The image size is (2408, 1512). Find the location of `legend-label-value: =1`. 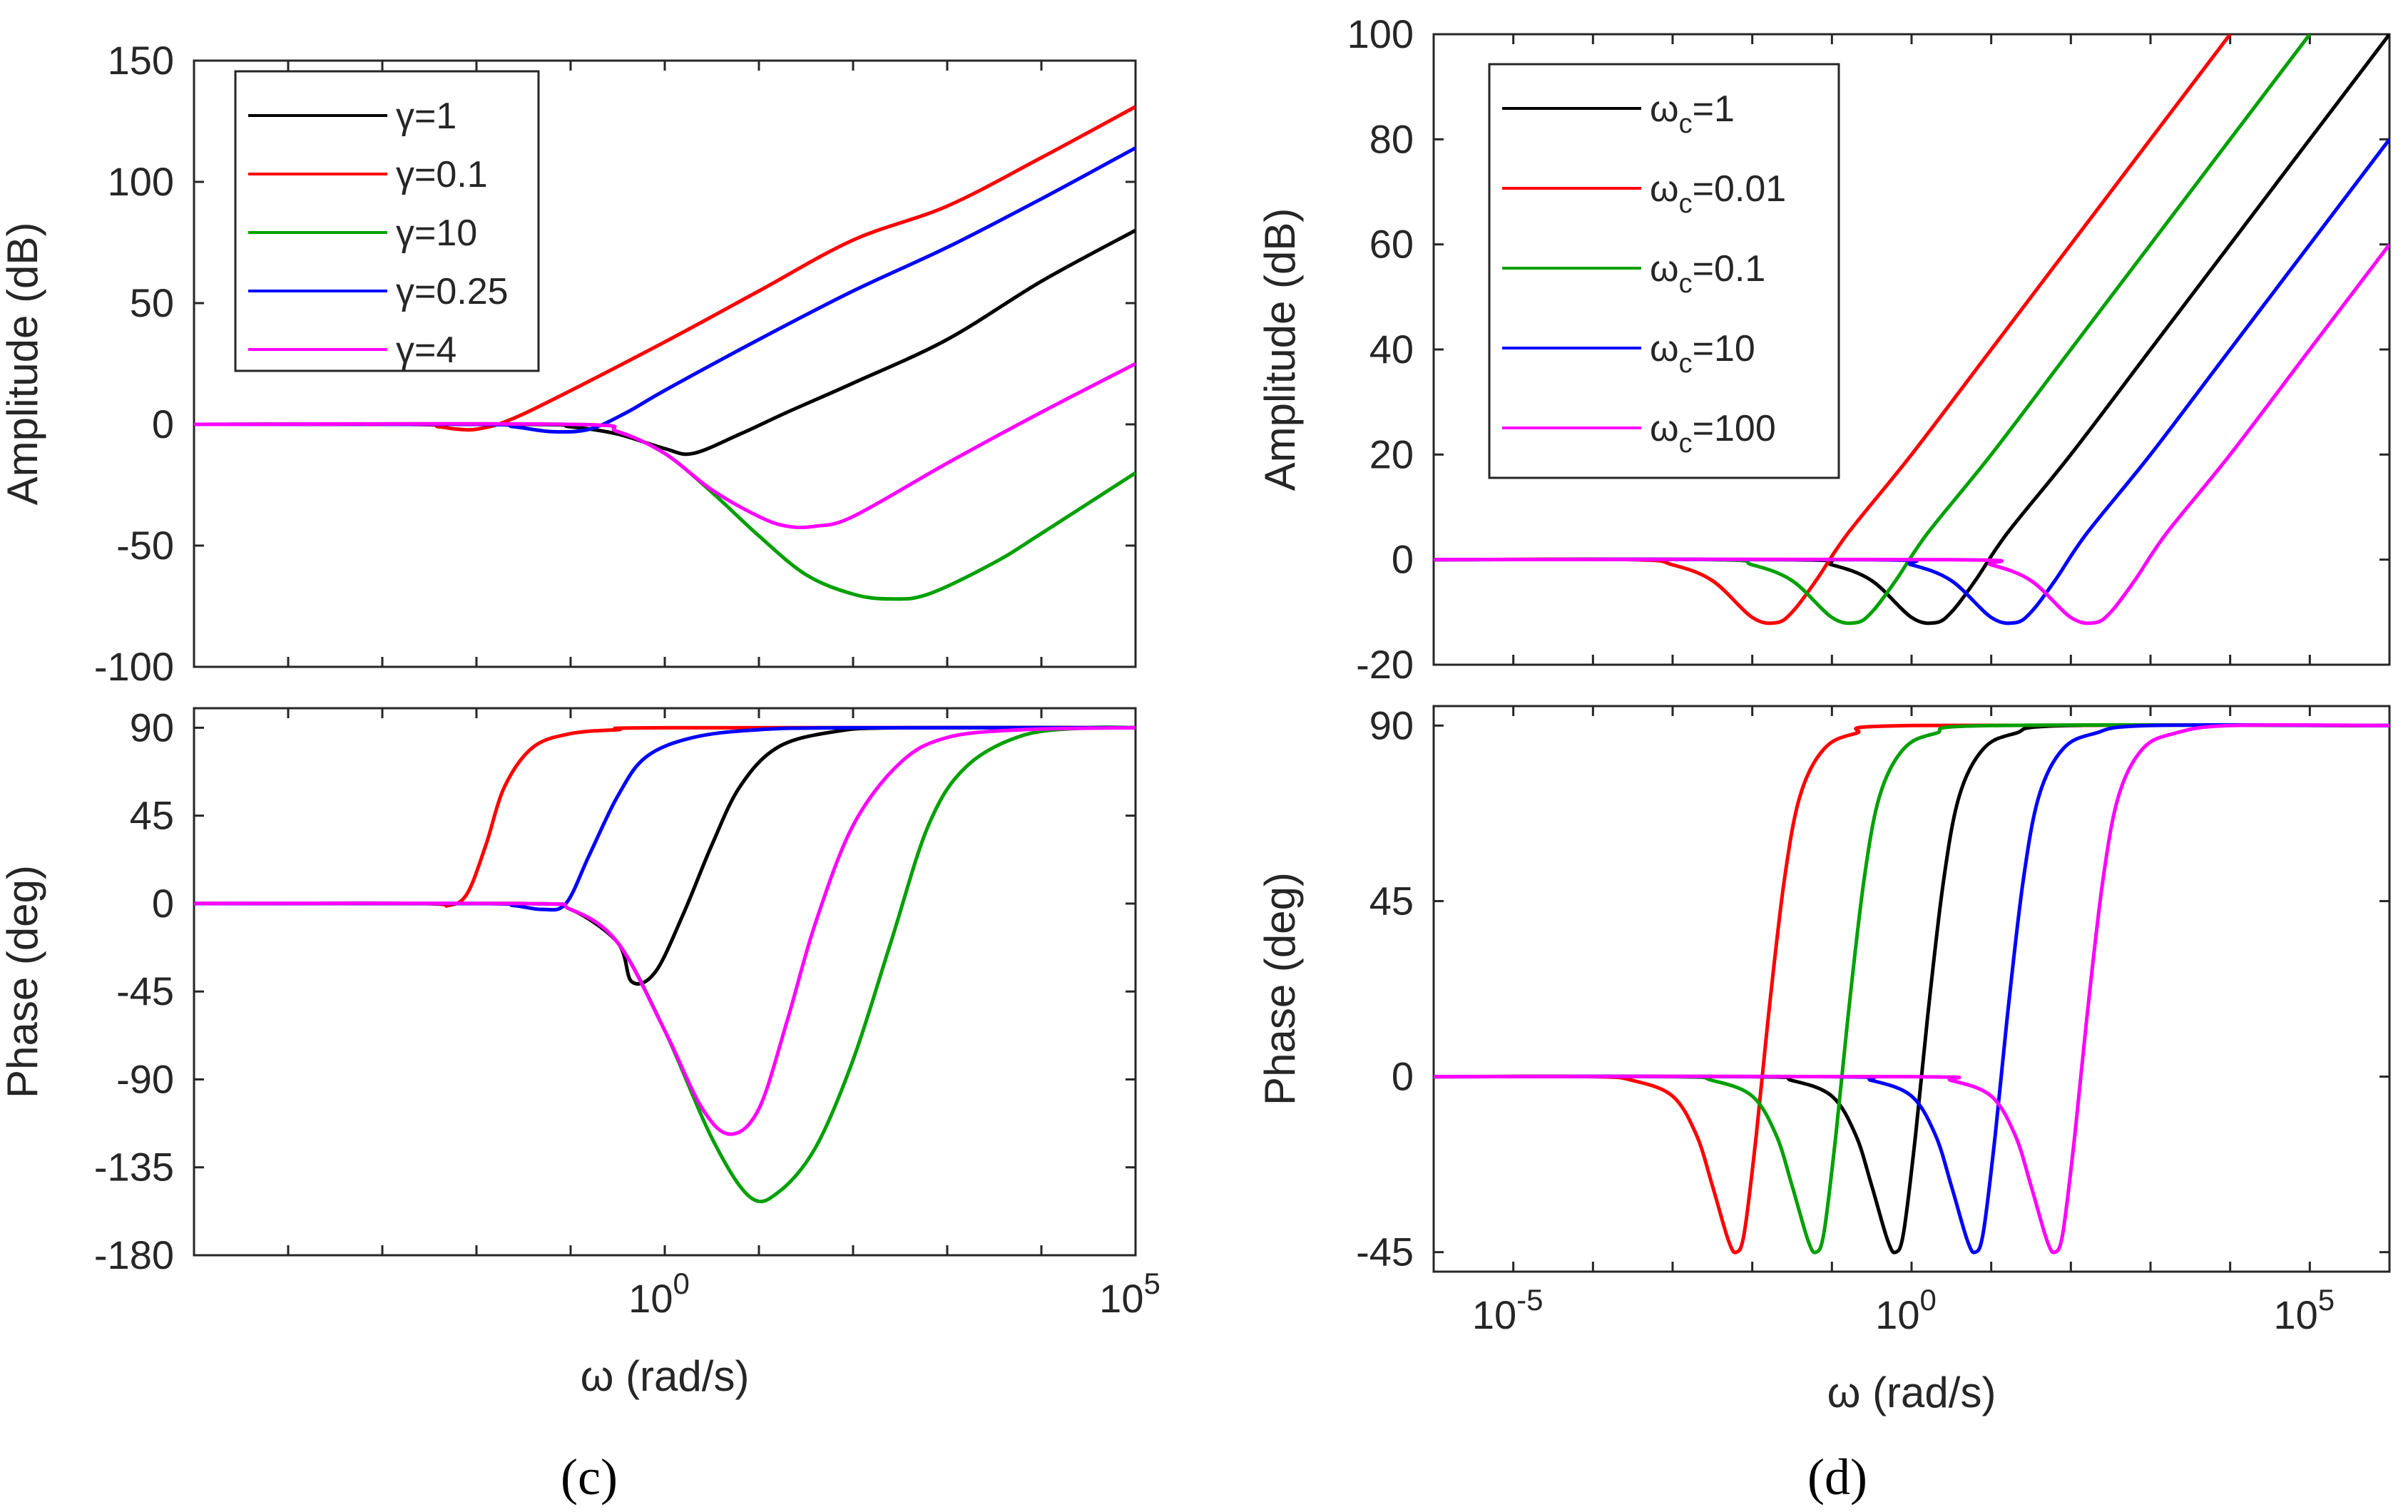

legend-label-value: =1 is located at coordinates (1714, 109).